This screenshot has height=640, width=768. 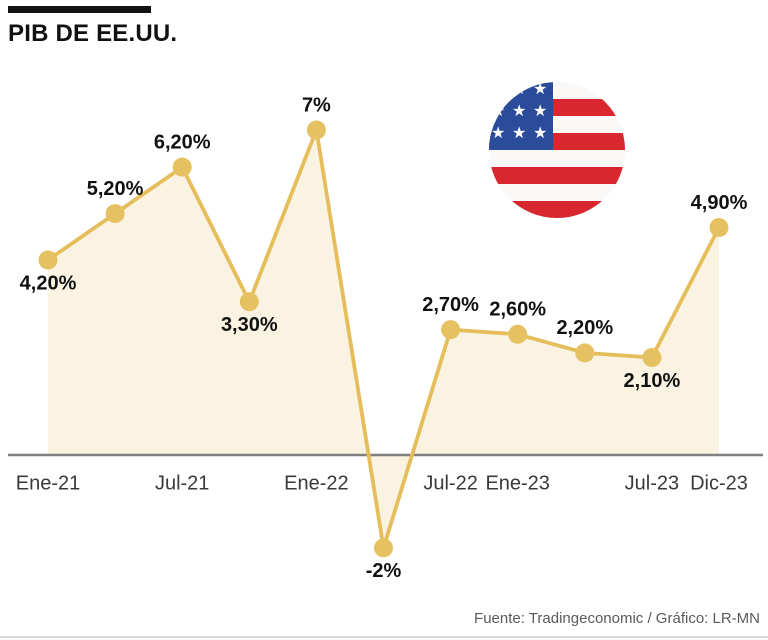 What do you see at coordinates (719, 483) in the screenshot?
I see `x-tick-label: Dic-23` at bounding box center [719, 483].